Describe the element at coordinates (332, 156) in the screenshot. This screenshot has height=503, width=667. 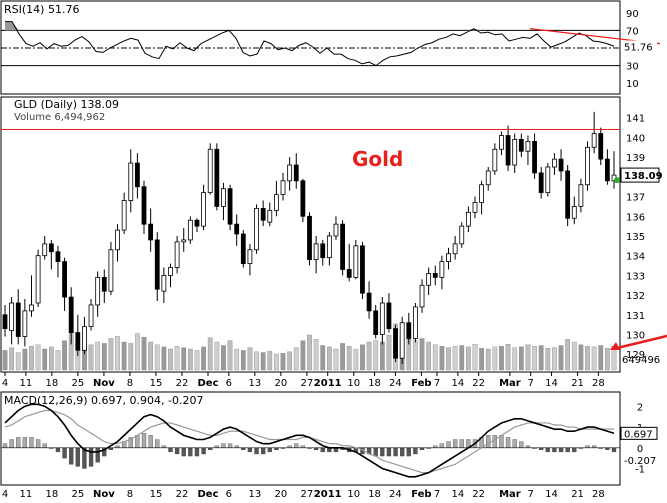
I see `price-overlay: 138.09` at that location.